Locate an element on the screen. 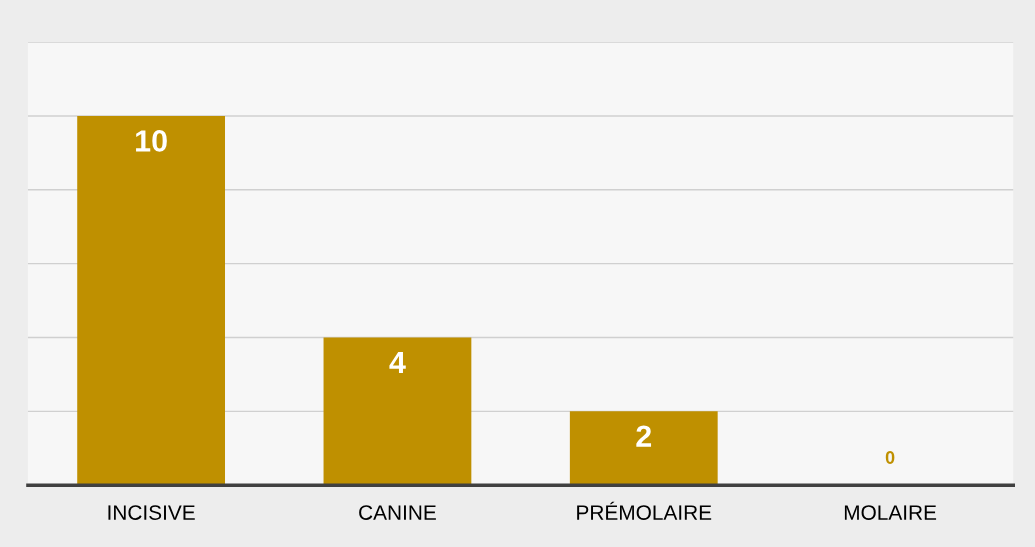 The width and height of the screenshot is (1035, 547). data-label: 0 is located at coordinates (890, 457).